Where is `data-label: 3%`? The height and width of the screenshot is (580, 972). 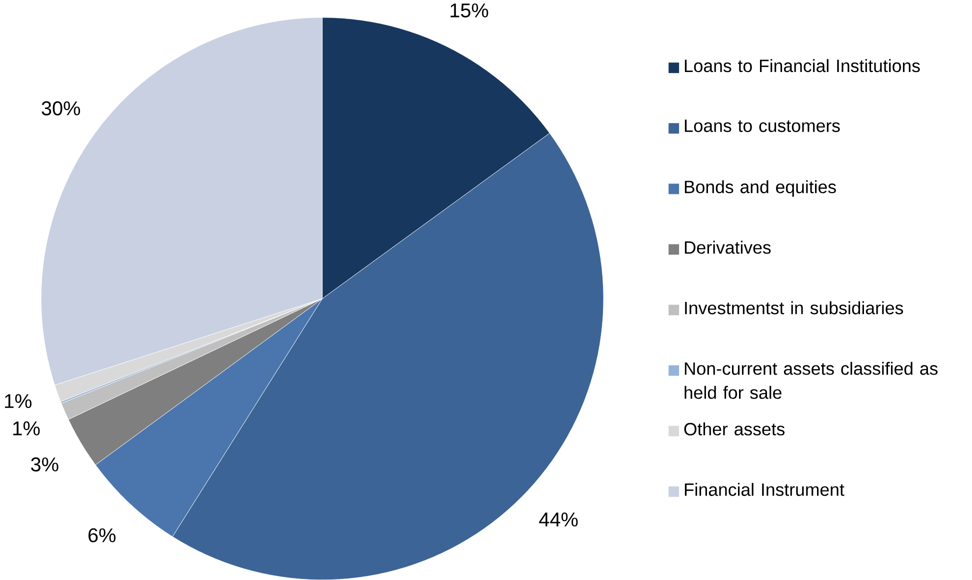
data-label: 3% is located at coordinates (44, 464).